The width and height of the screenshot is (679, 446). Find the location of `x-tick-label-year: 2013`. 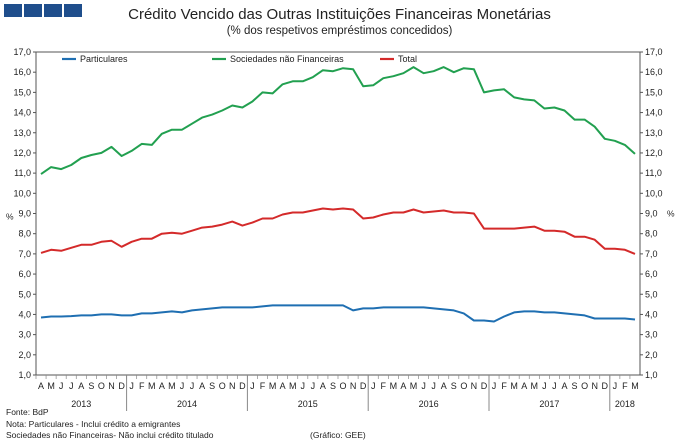

x-tick-label-year: 2013 is located at coordinates (81, 404).